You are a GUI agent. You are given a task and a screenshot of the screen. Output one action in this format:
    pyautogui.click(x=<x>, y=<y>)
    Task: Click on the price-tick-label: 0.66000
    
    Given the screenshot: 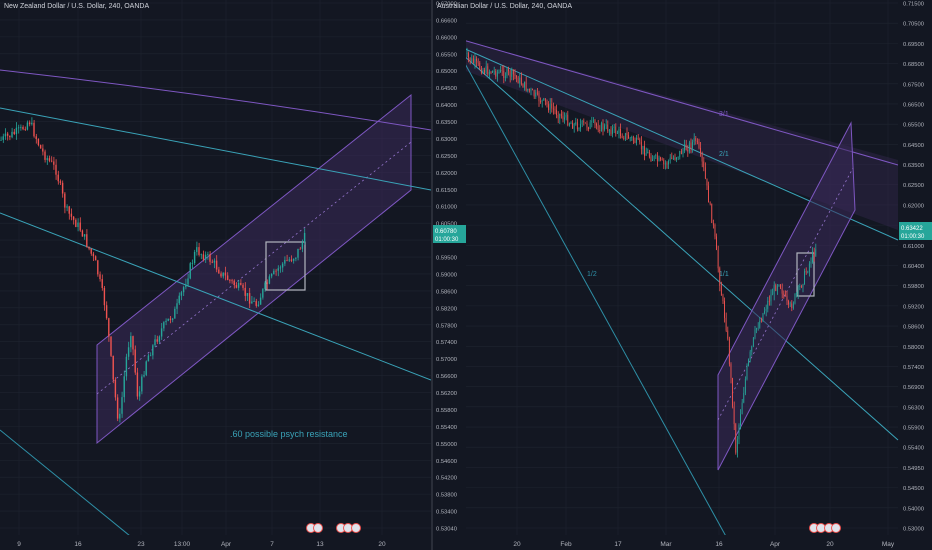 What is the action you would take?
    pyautogui.click(x=446, y=38)
    